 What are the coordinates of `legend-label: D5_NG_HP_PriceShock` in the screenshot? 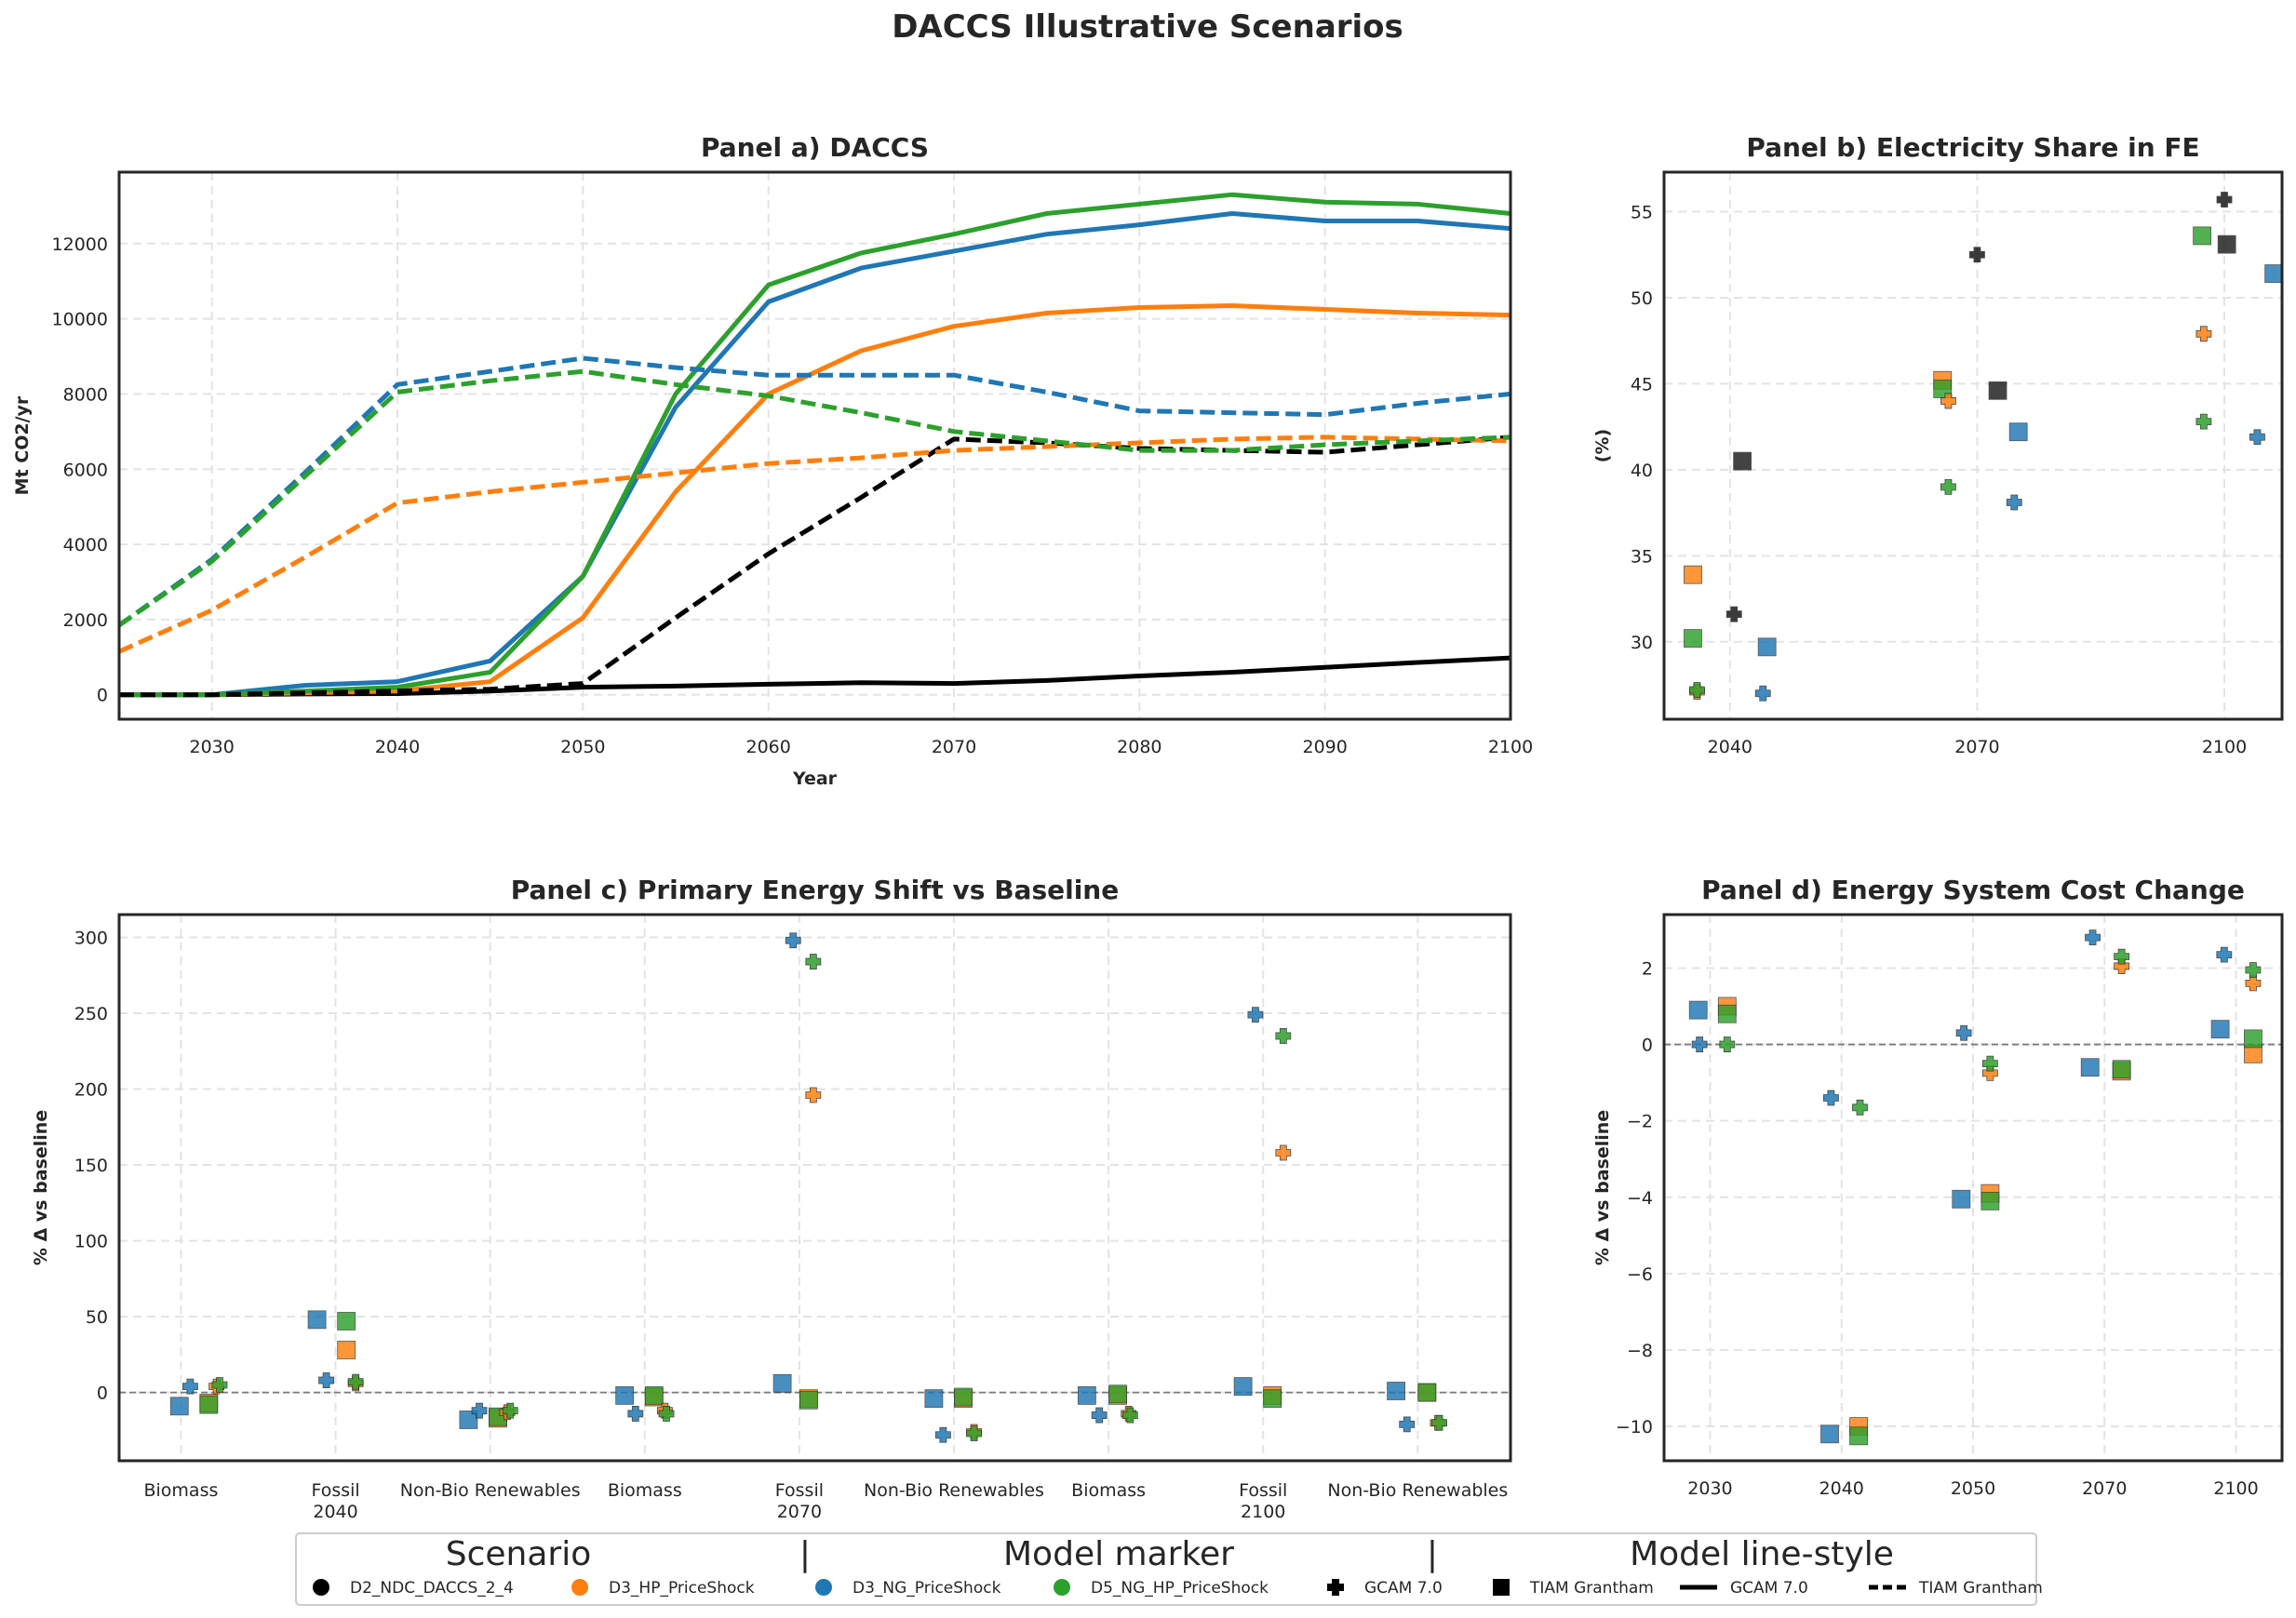 It's located at (1180, 1588).